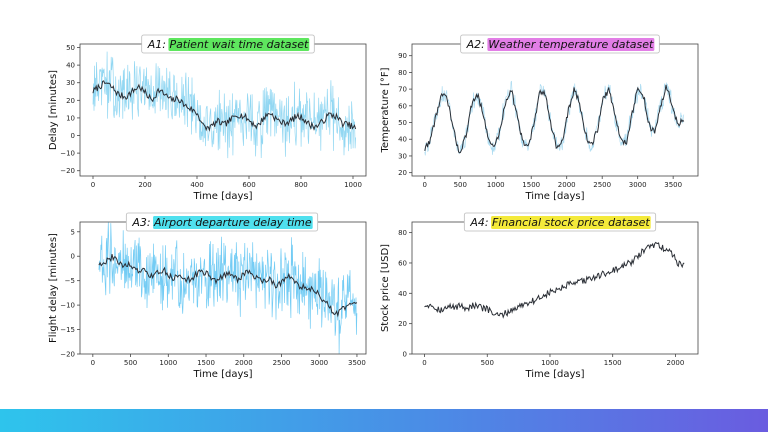  What do you see at coordinates (384, 420) in the screenshot?
I see `bottom-gradient-bar` at bounding box center [384, 420].